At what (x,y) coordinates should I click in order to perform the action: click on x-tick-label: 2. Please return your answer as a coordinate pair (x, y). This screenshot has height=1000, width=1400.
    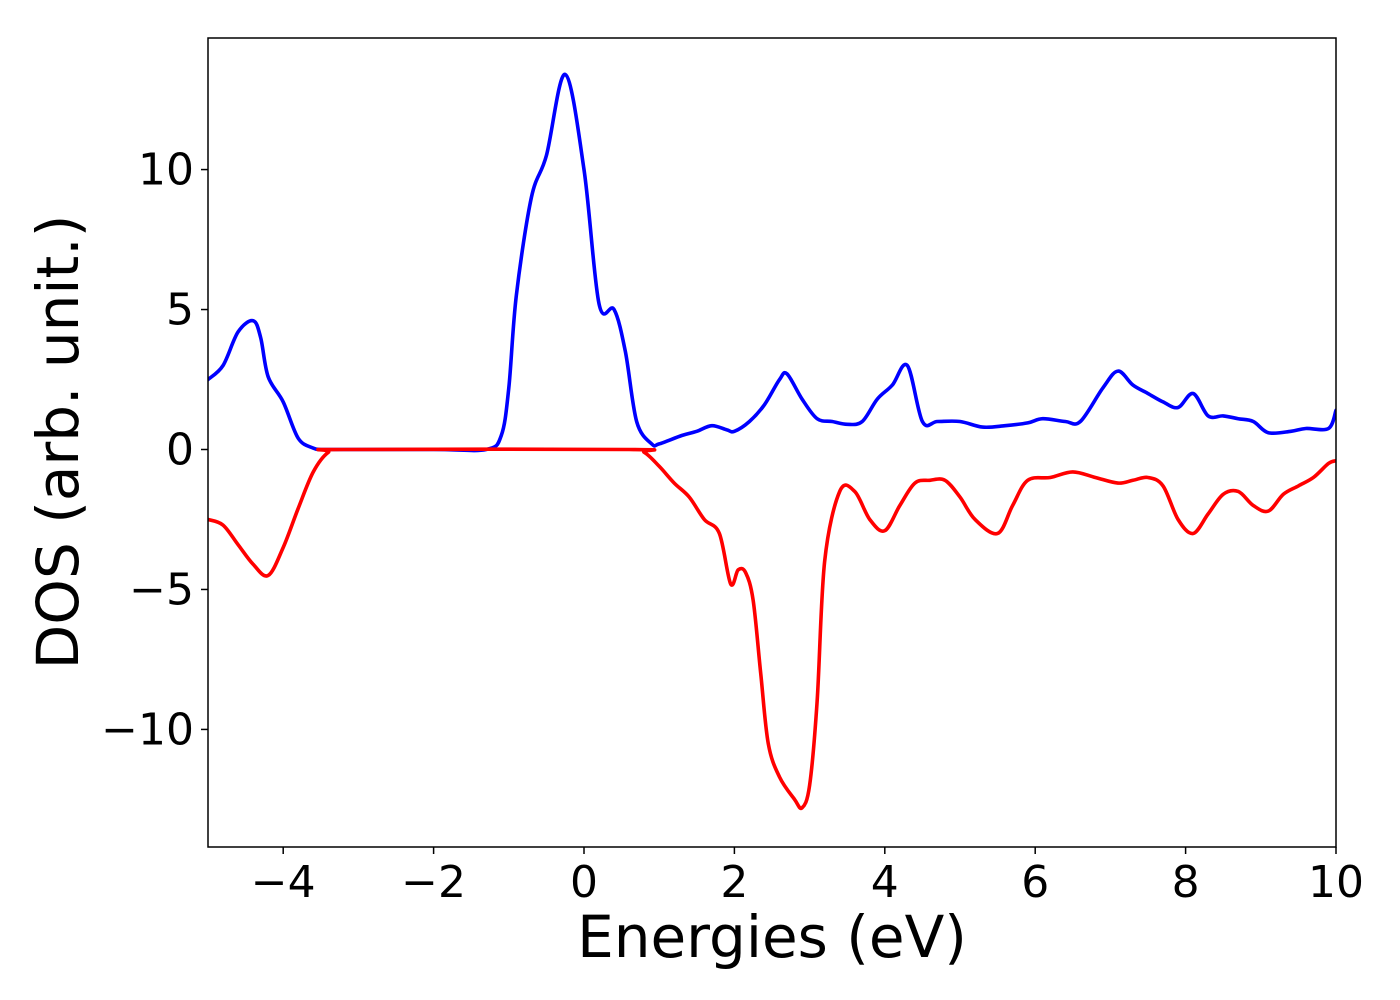
    Looking at the image, I should click on (734, 882).